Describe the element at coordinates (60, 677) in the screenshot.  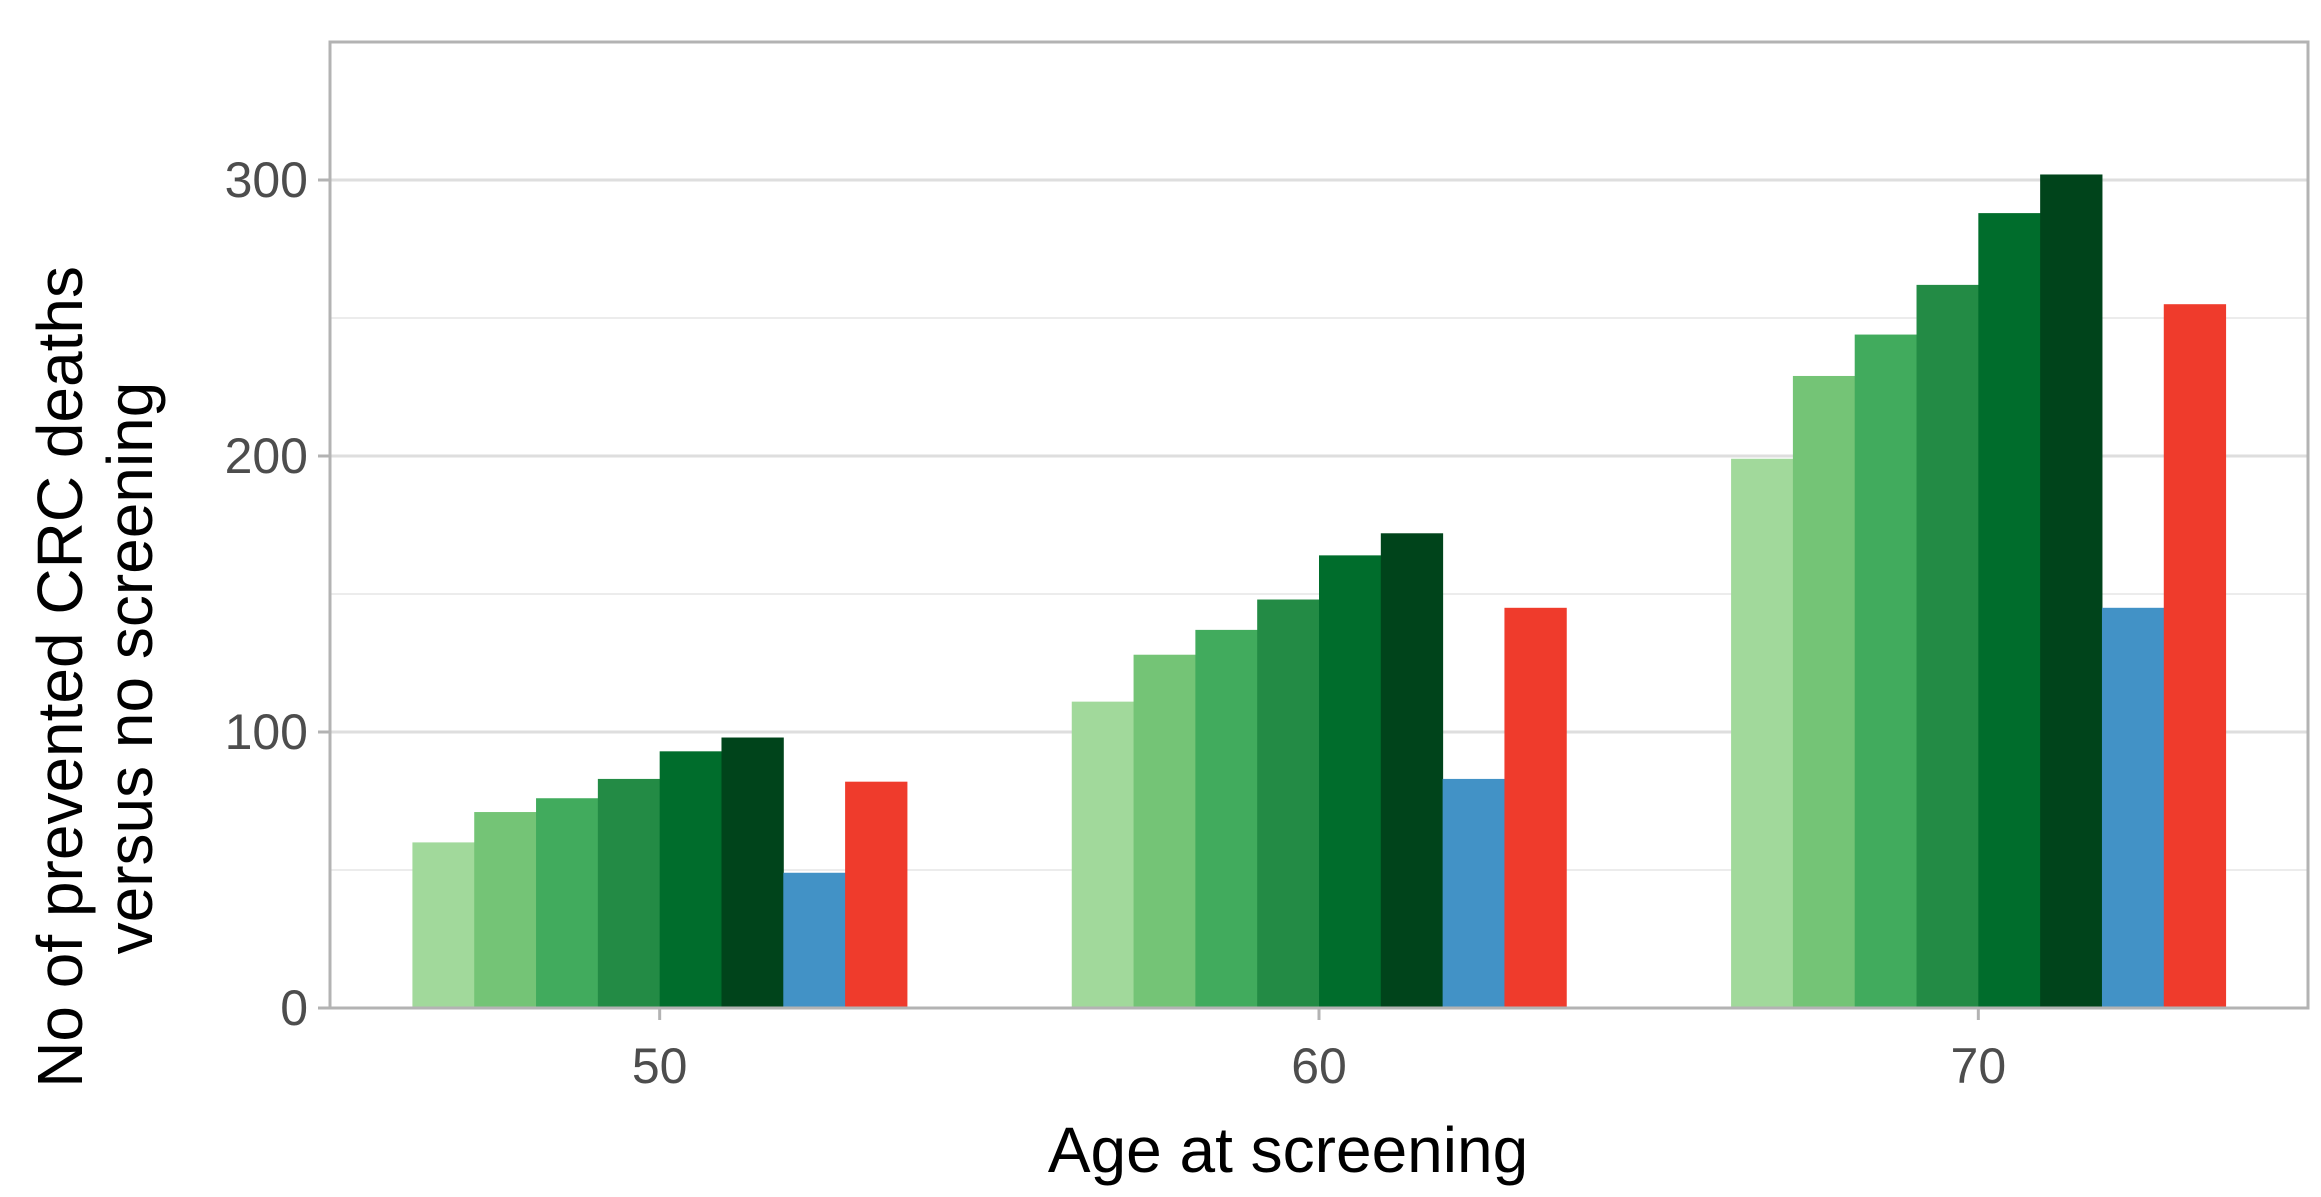
I see `y-axis-title-line-1: No of prevented CRC deaths` at that location.